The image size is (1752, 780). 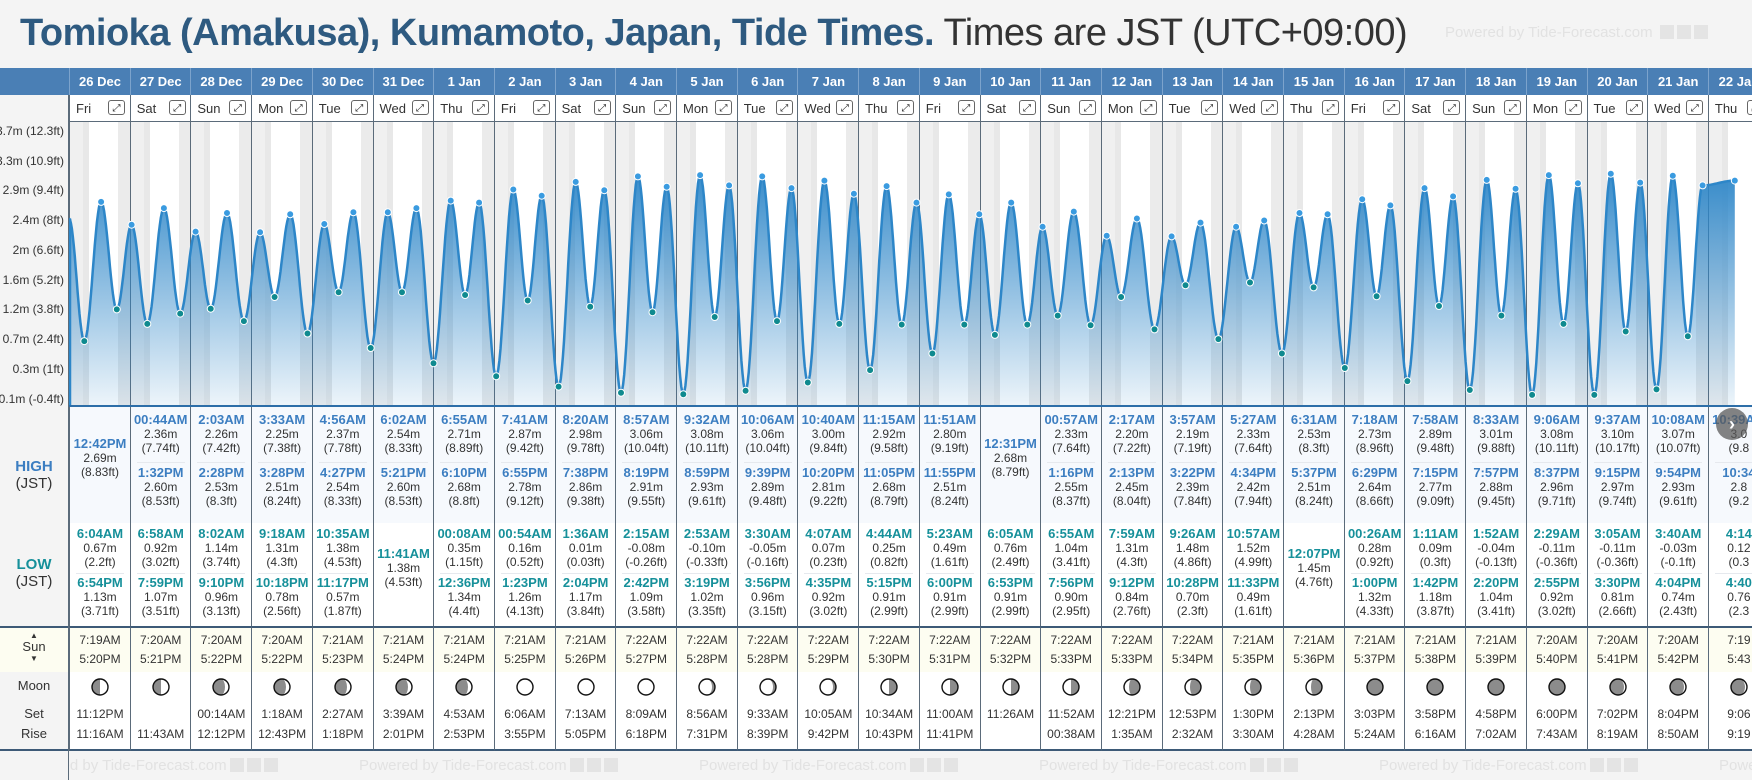 What do you see at coordinates (1732, 424) in the screenshot?
I see `next-days-button: ›` at bounding box center [1732, 424].